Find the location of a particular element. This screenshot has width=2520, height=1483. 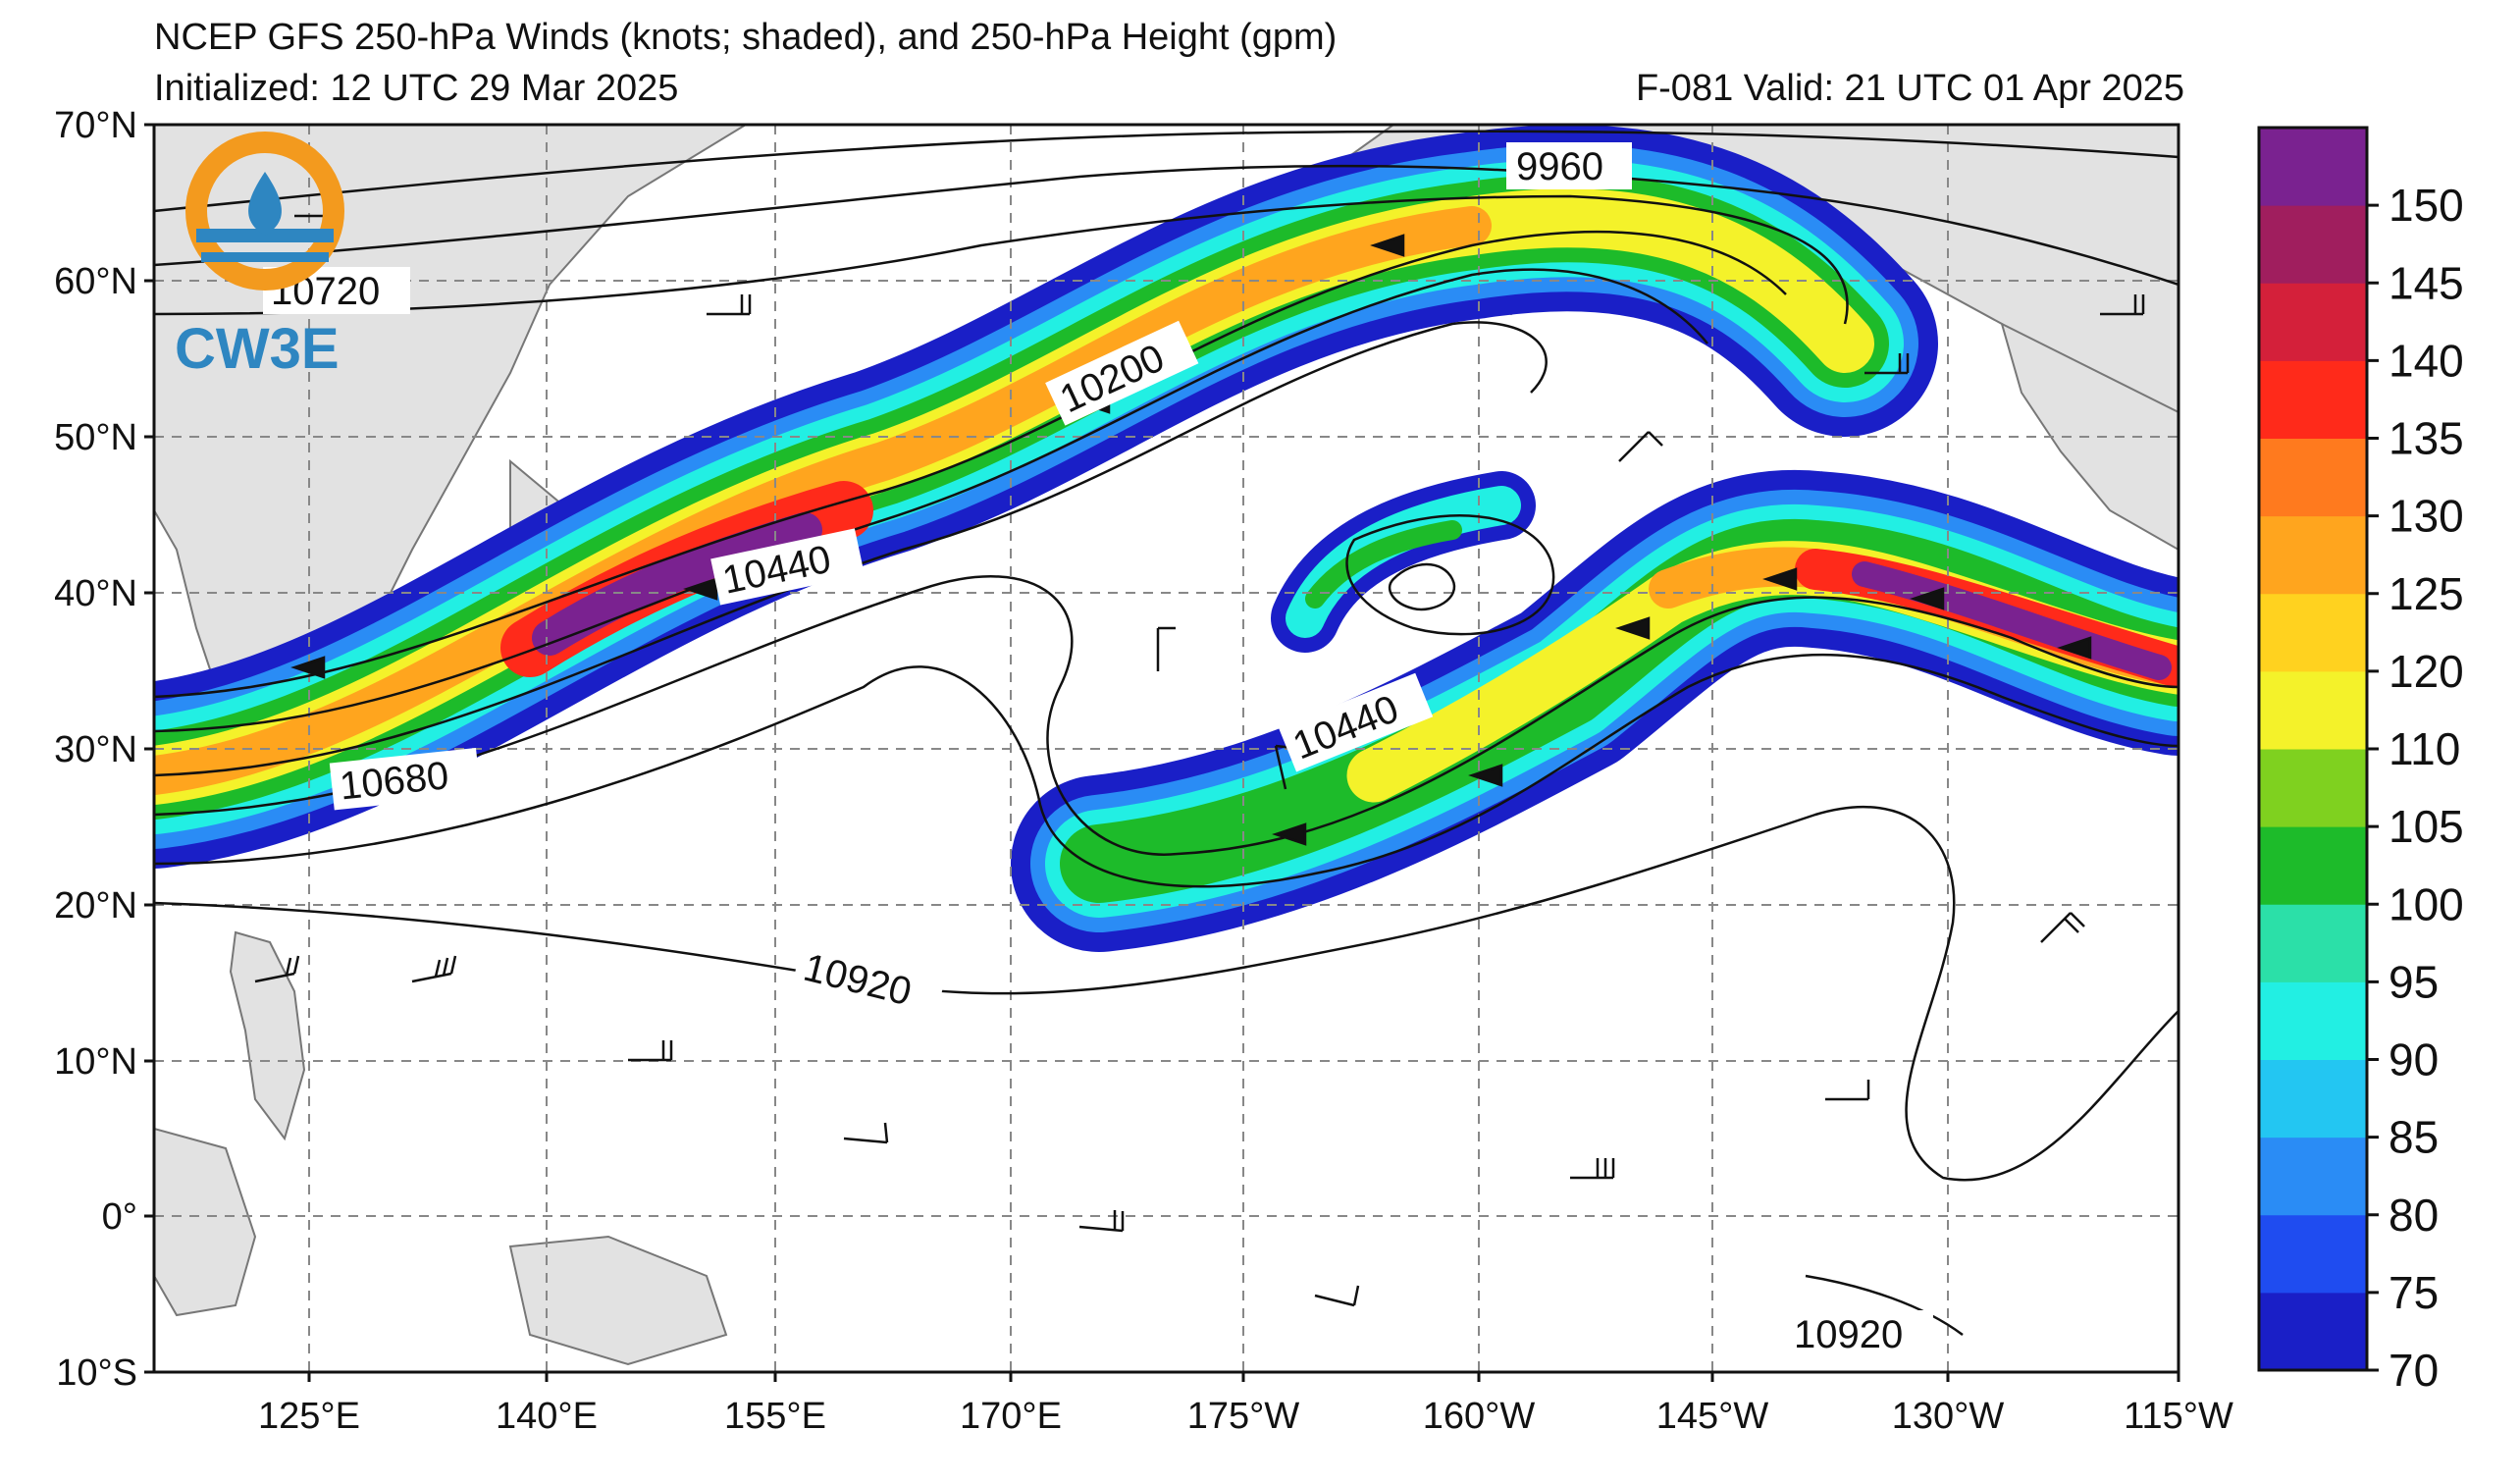

colorbar-tick-label: 80 is located at coordinates (2414, 1216).